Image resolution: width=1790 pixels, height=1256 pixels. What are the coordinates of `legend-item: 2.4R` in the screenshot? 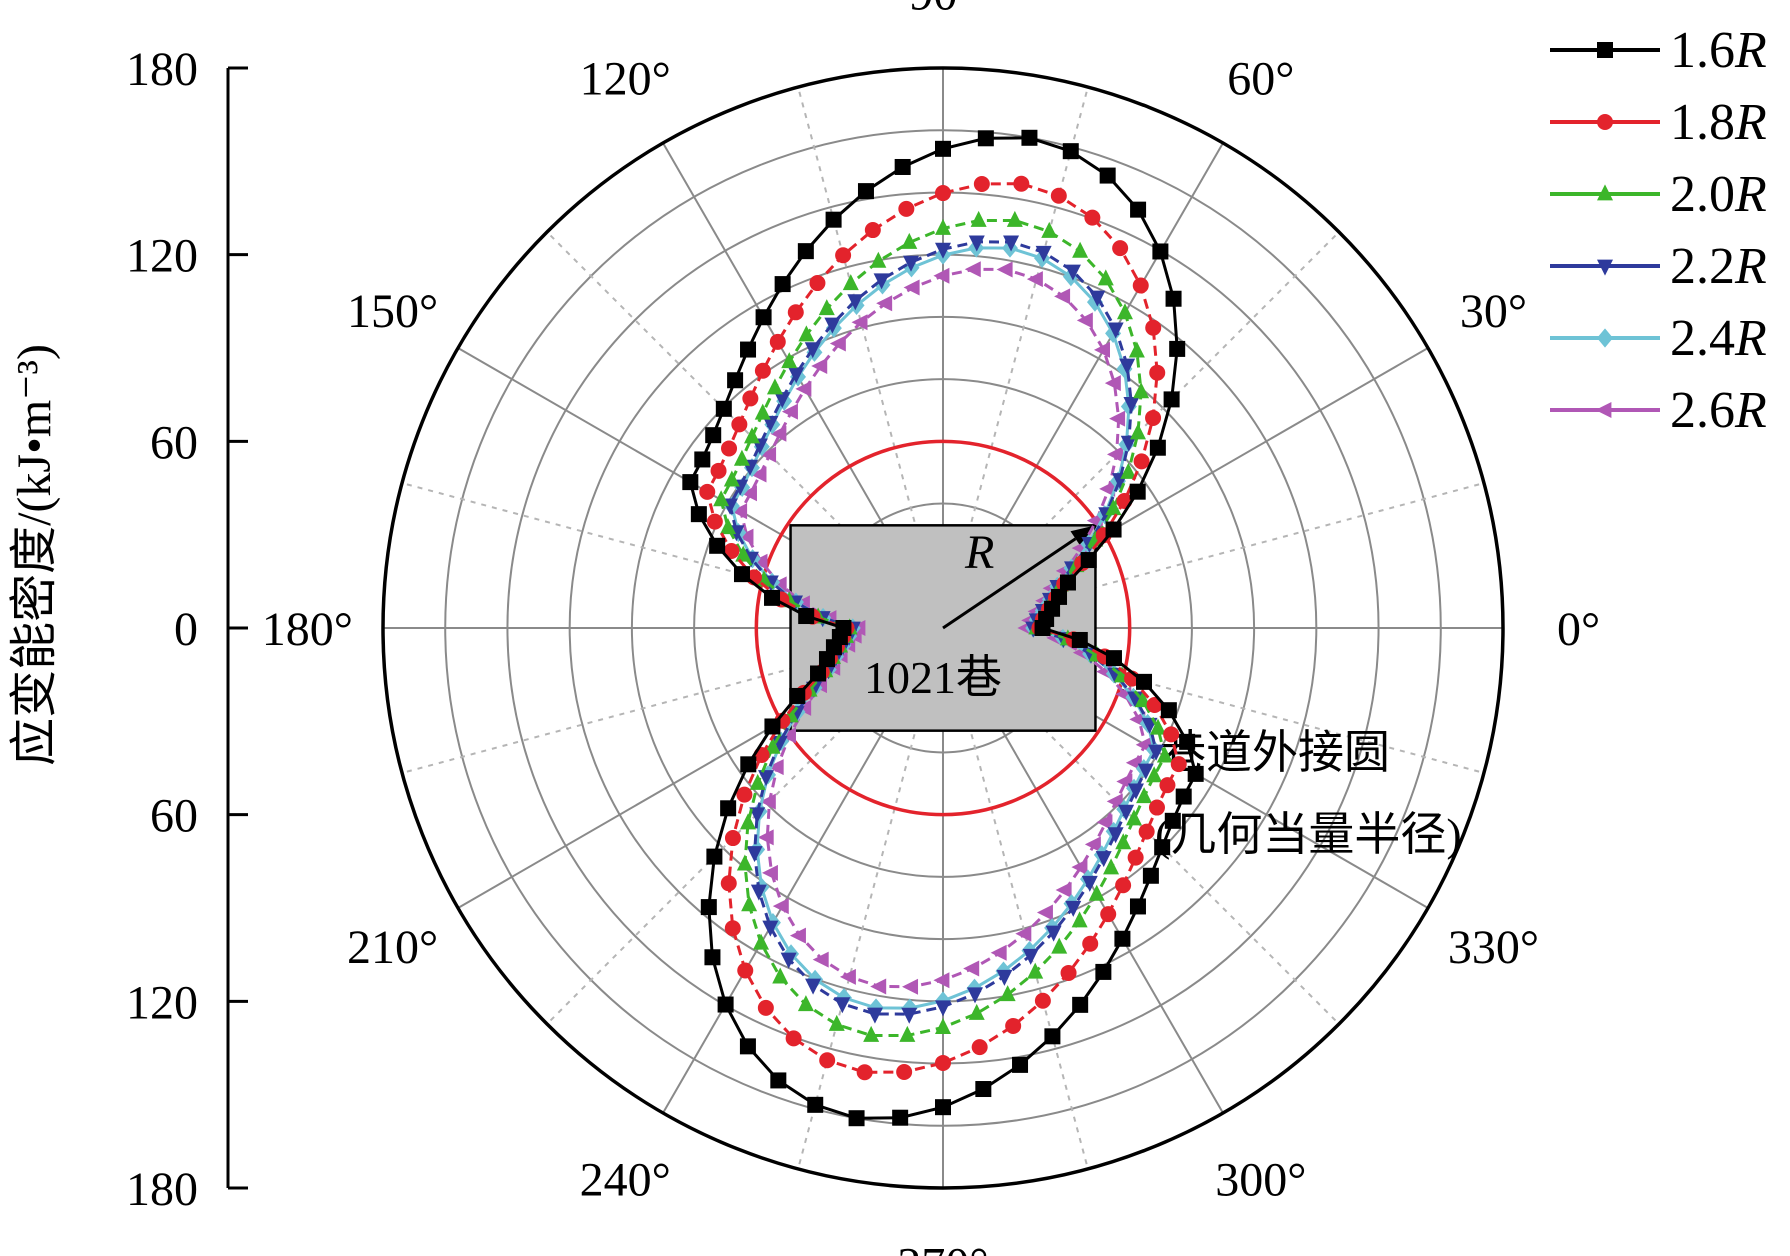 It's located at (1658, 338).